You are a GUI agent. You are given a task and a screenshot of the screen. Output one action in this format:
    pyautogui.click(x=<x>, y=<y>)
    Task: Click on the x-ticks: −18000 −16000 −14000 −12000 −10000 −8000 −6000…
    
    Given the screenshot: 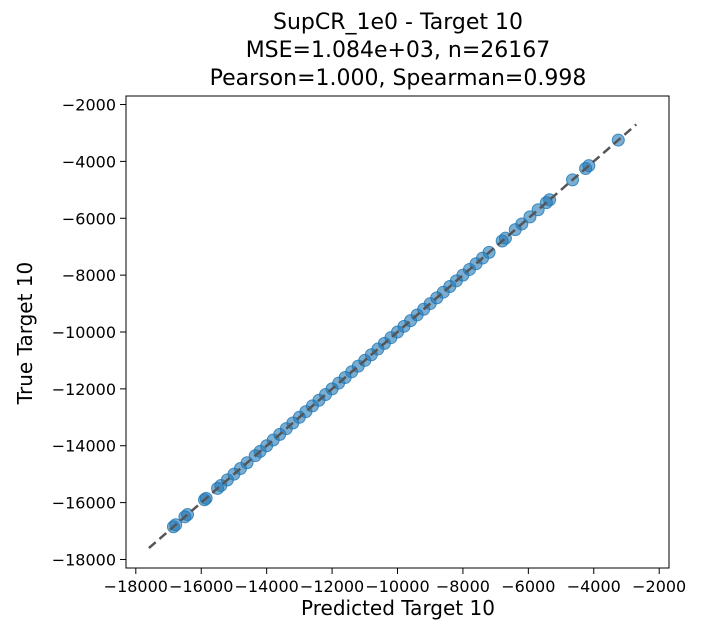 What is the action you would take?
    pyautogui.click(x=395, y=582)
    